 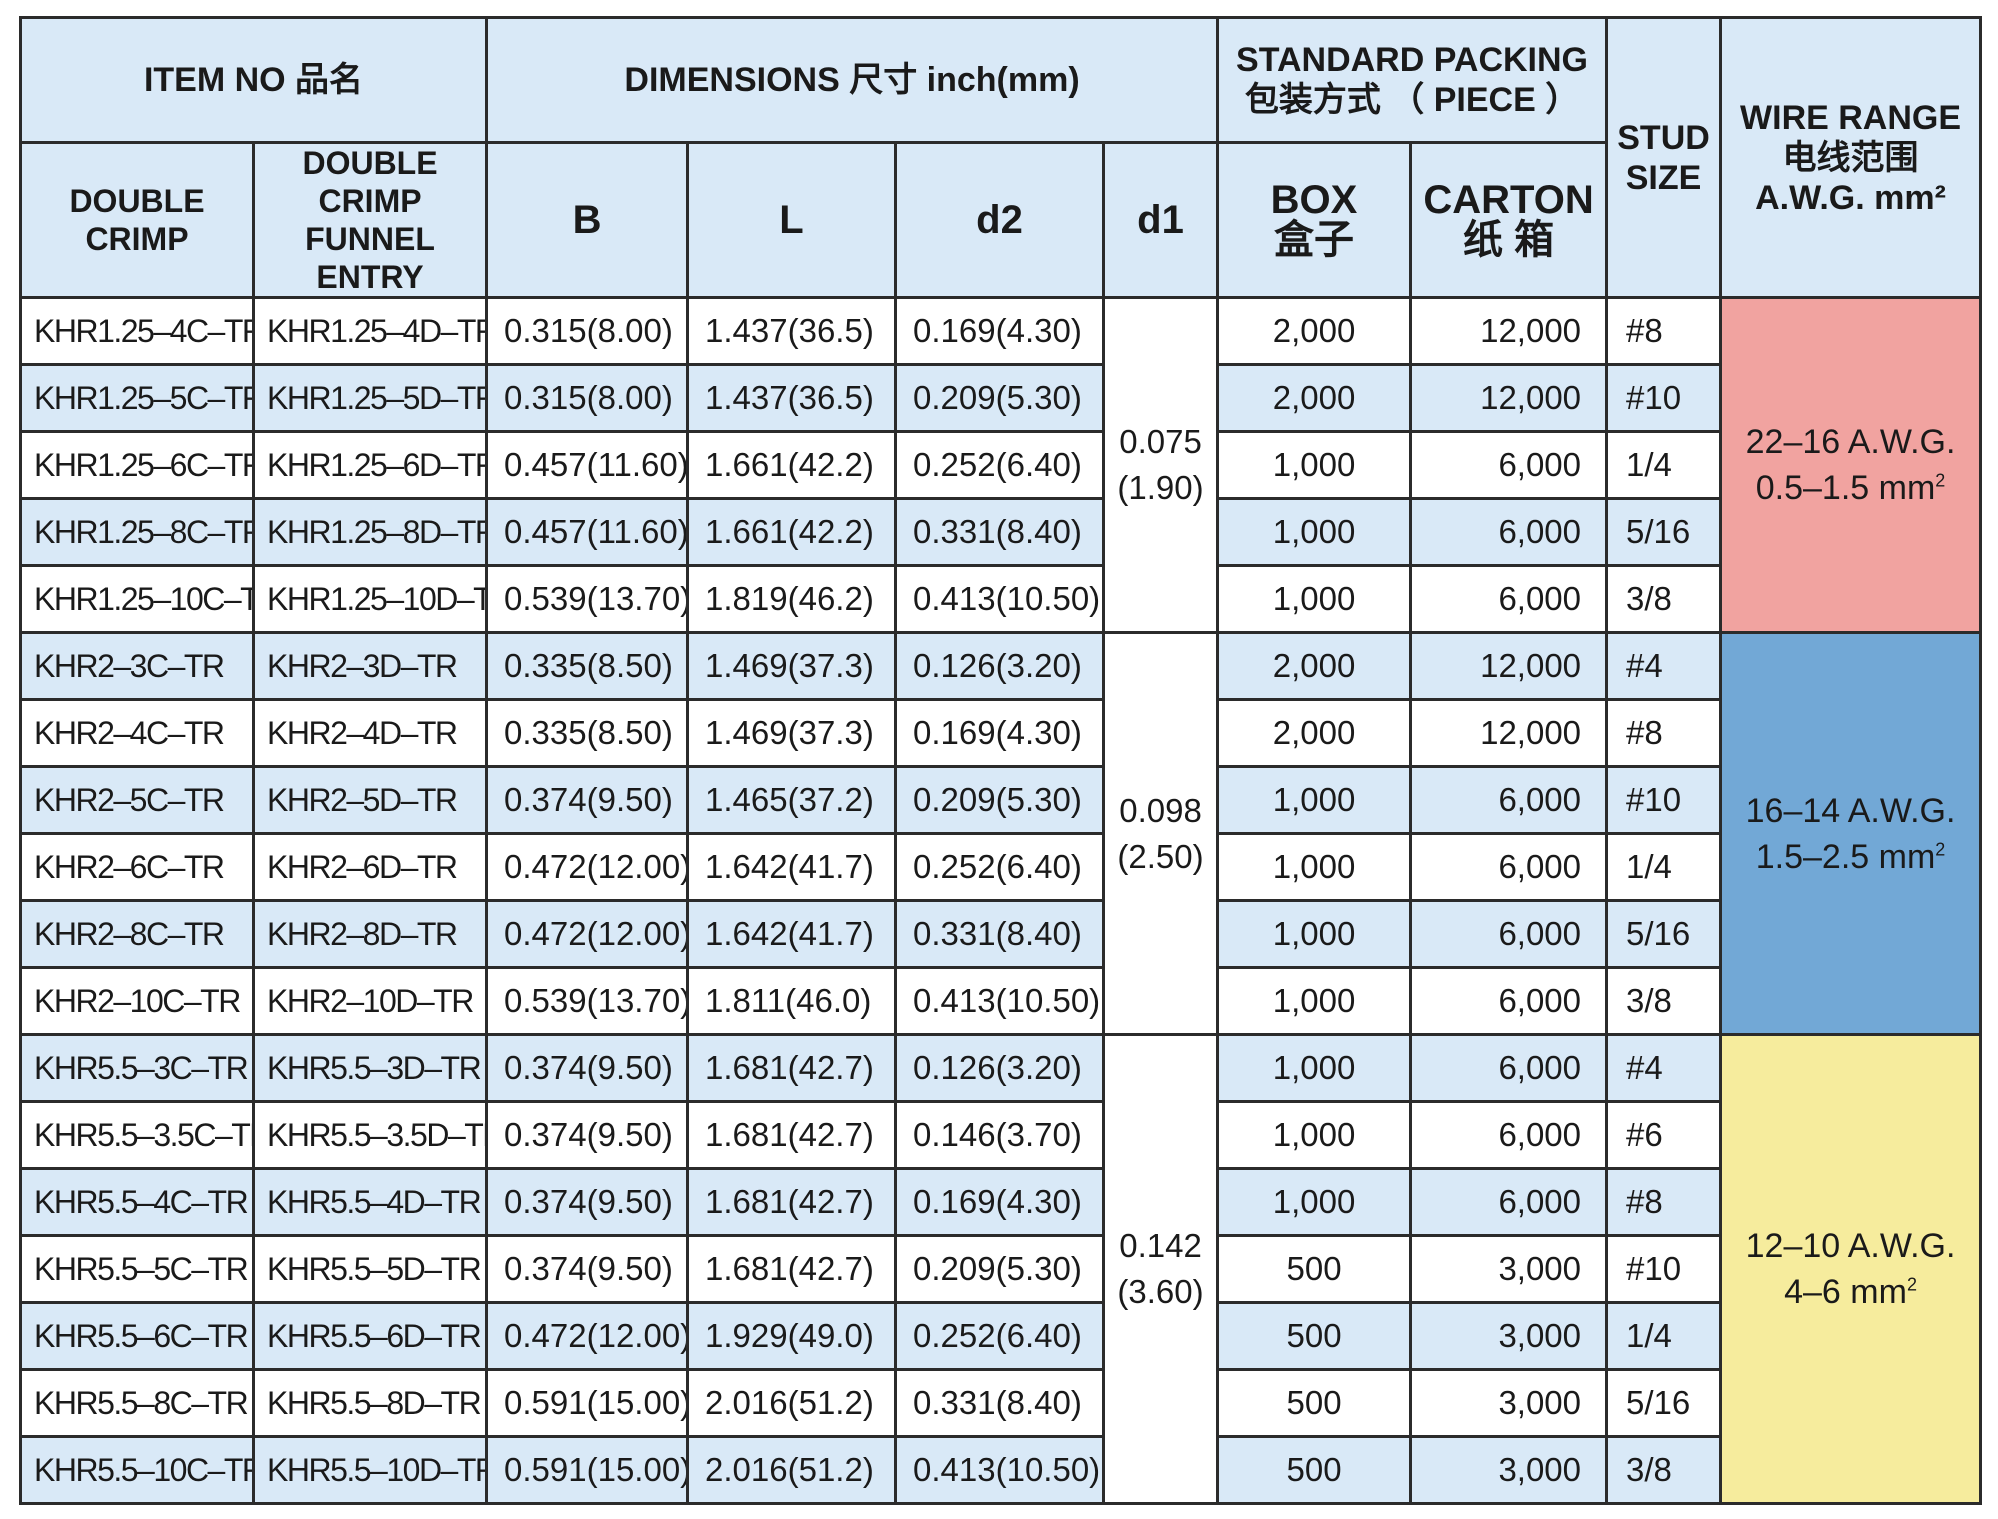 What do you see at coordinates (137, 1001) in the screenshot?
I see `double-crimp-cell: KHR2–10C–TR` at bounding box center [137, 1001].